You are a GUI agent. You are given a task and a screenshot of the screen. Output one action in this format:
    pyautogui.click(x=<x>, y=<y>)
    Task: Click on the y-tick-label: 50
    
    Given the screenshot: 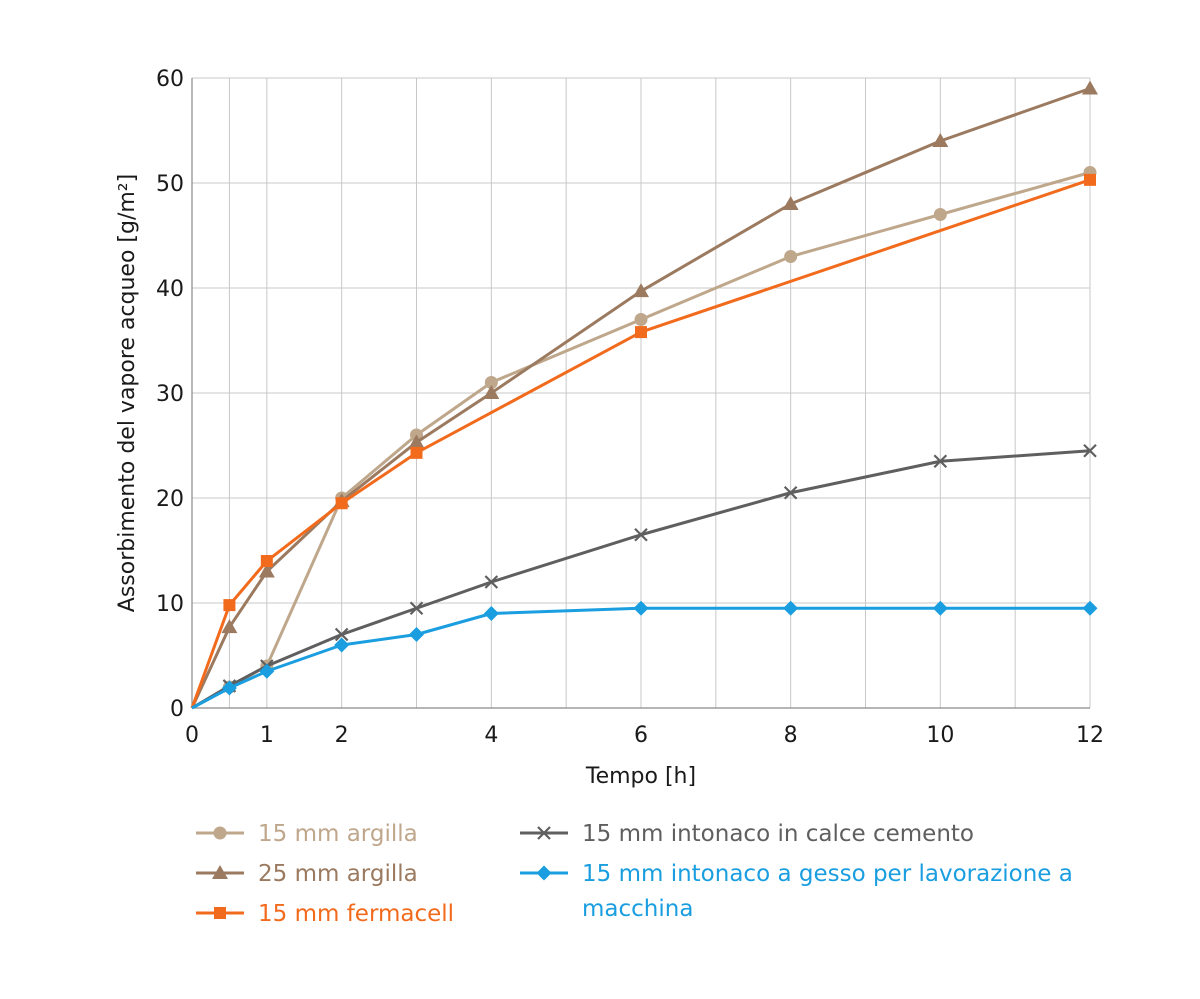 What is the action you would take?
    pyautogui.click(x=170, y=184)
    